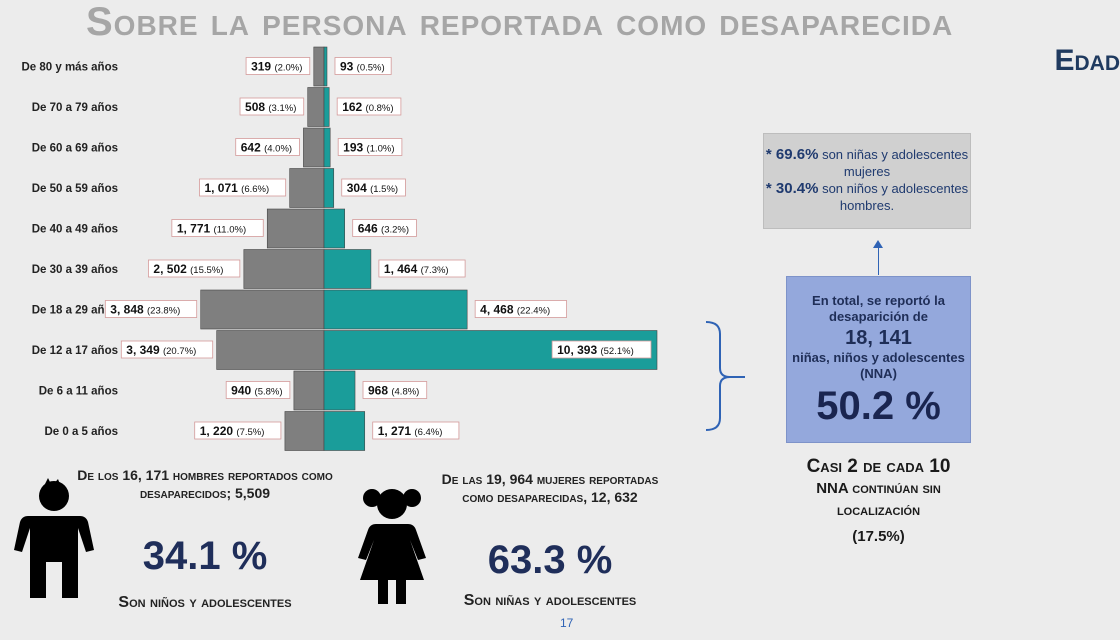 The height and width of the screenshot is (640, 1120). I want to click on data-label-female: 193 (1.0%), so click(370, 147).